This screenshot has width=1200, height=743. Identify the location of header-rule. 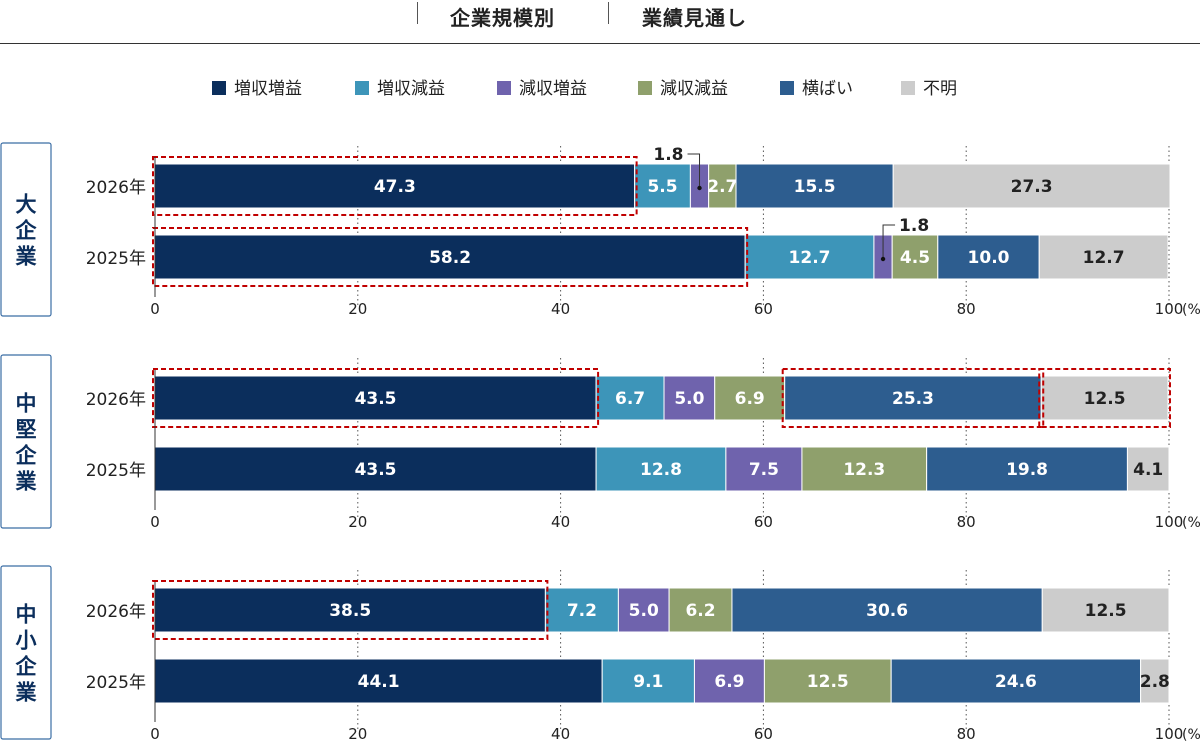
(600, 43).